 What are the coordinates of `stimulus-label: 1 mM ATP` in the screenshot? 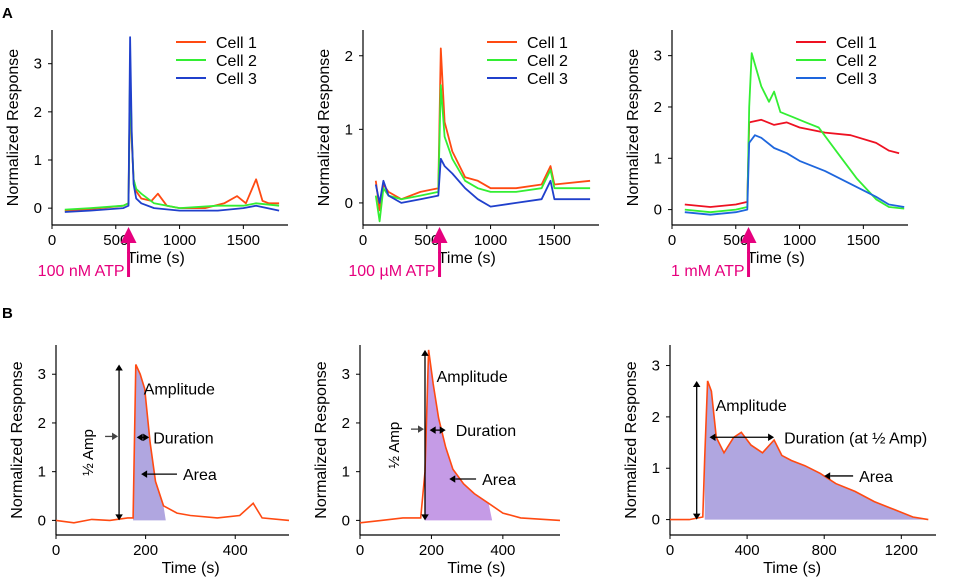 It's located at (708, 271).